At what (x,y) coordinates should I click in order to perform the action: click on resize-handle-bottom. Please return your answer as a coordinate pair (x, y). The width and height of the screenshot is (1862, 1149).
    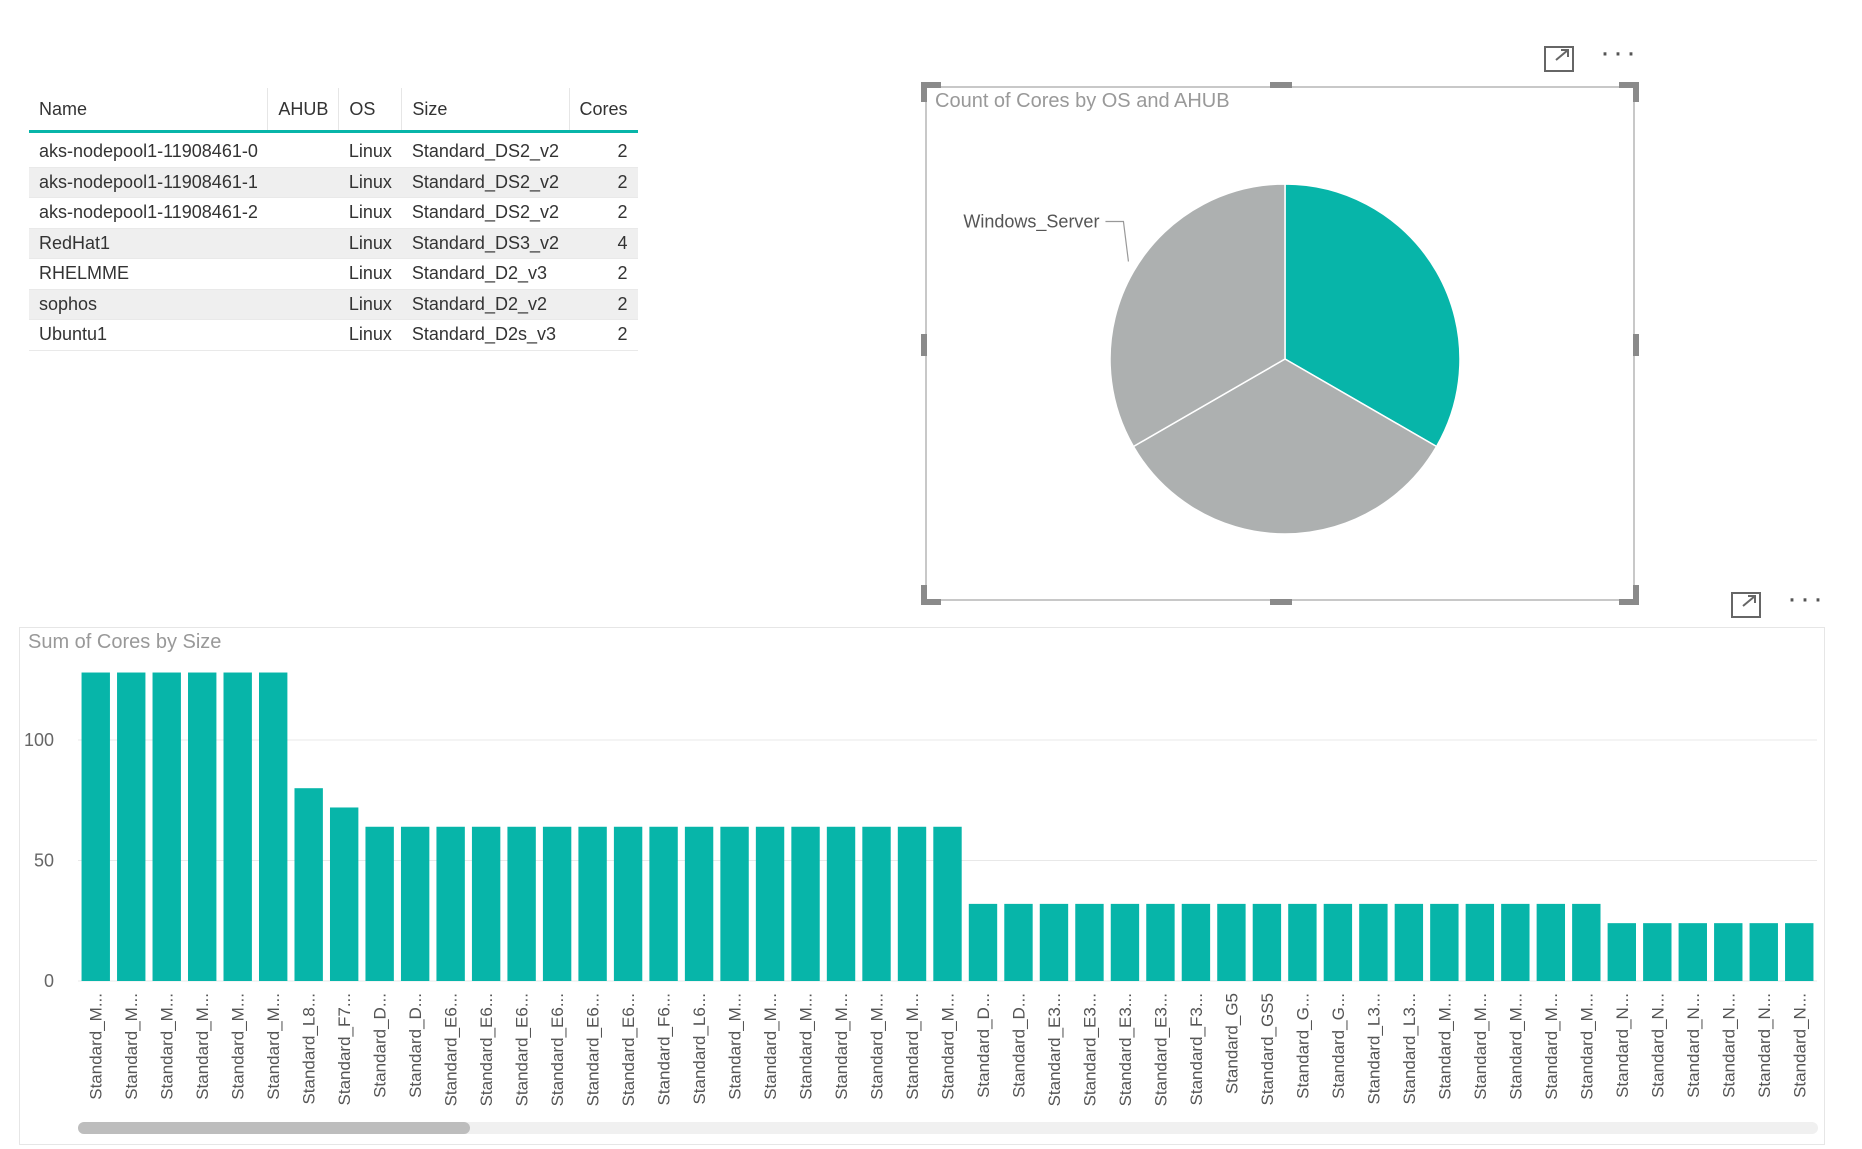
    Looking at the image, I should click on (1281, 602).